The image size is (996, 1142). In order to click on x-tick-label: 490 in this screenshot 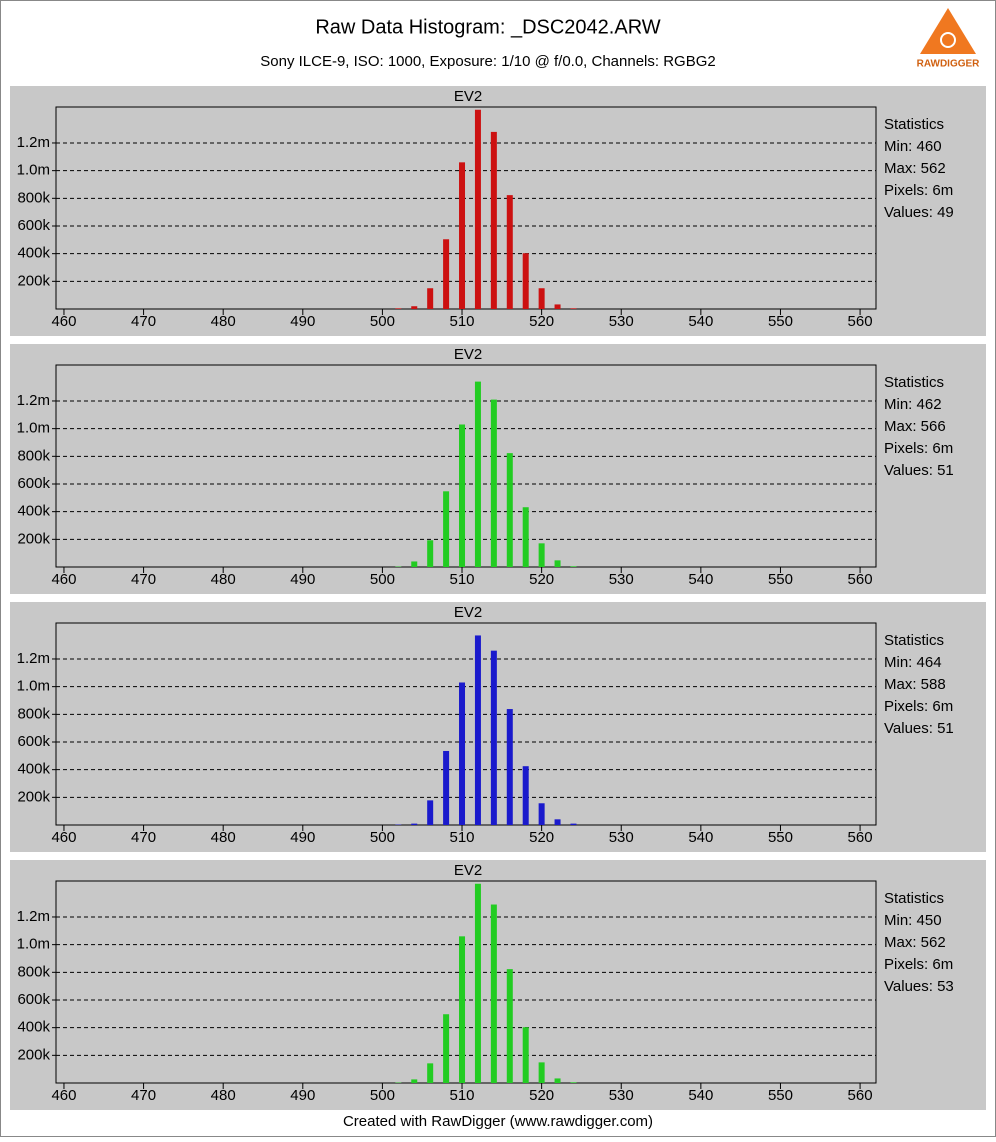, I will do `click(302, 837)`.